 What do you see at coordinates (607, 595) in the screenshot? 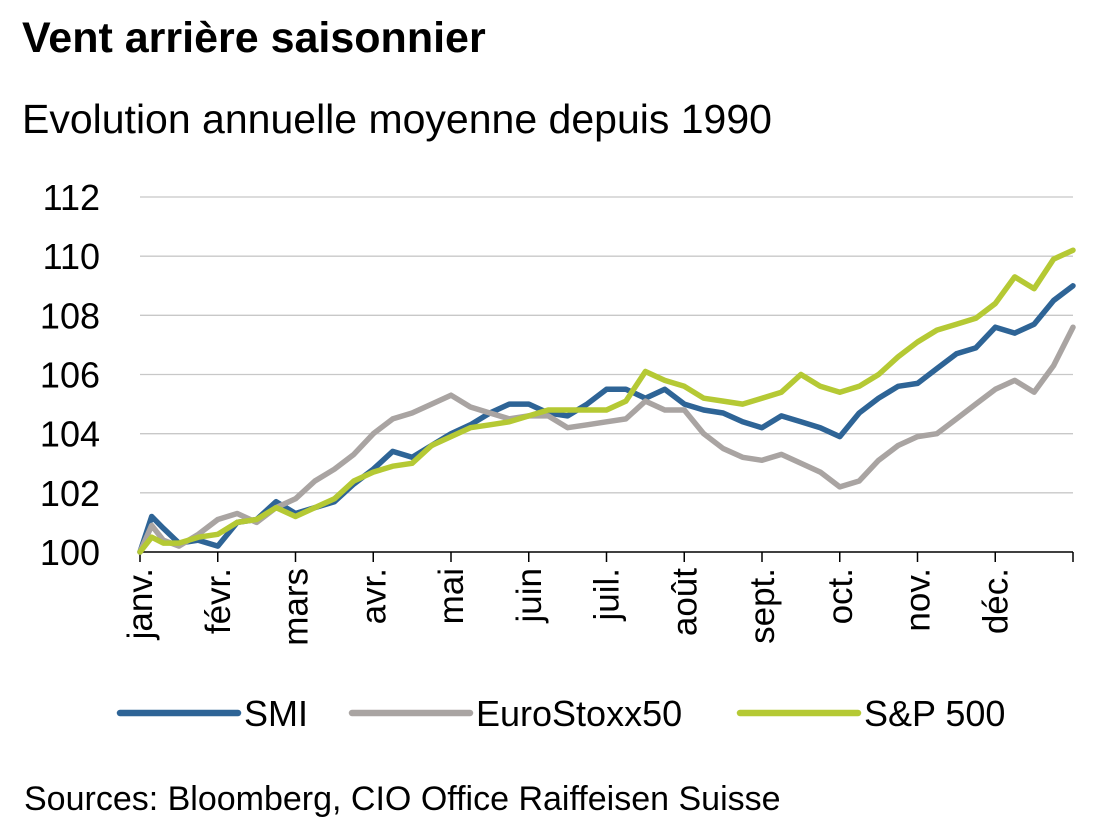
I see `x-tick-label: juil.` at bounding box center [607, 595].